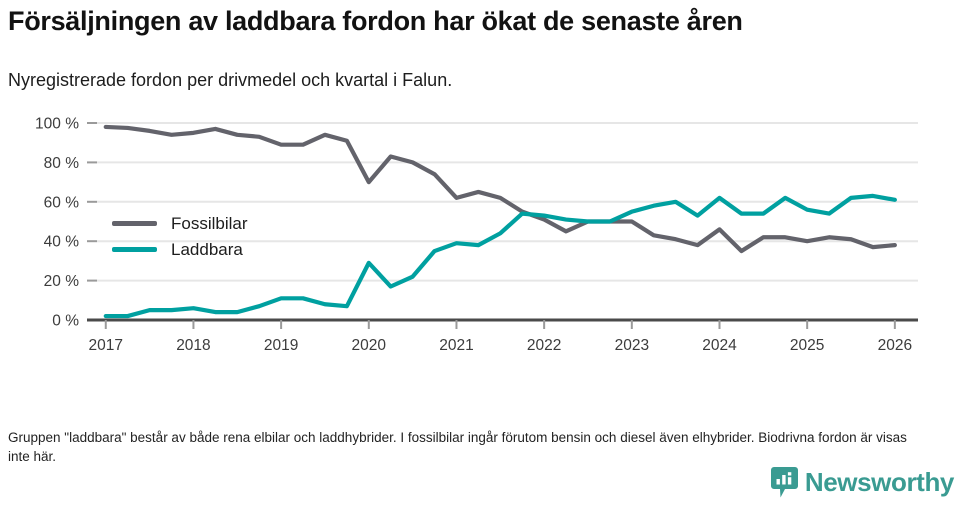 The image size is (960, 505). Describe the element at coordinates (62, 281) in the screenshot. I see `y-axis-tick-label: 20 %` at that location.